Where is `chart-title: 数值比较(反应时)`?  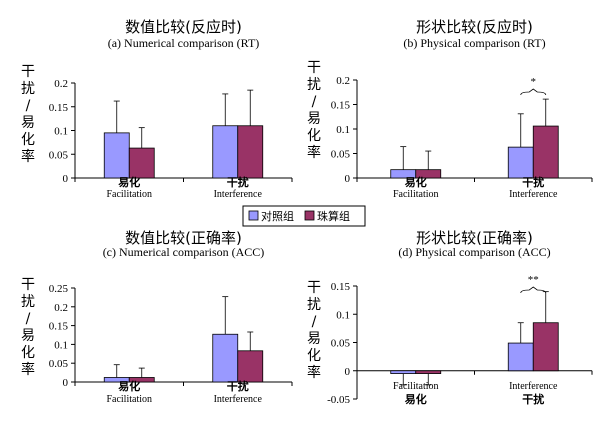 chart-title: 数值比较(反应时) is located at coordinates (183, 27).